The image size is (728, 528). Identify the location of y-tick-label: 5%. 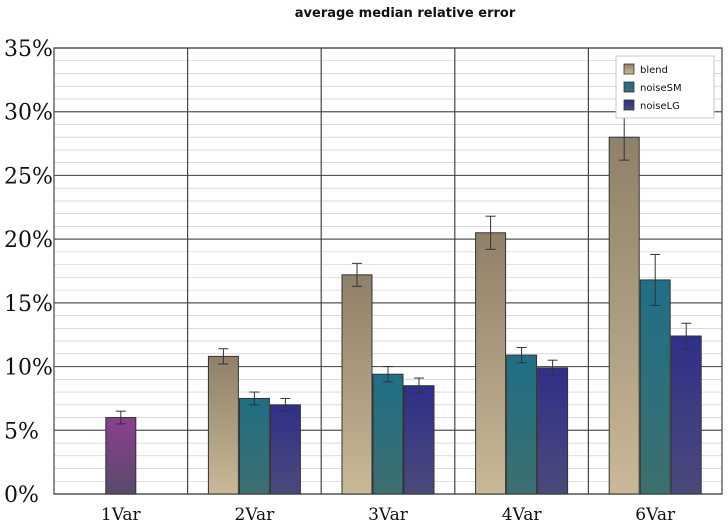
(21, 431).